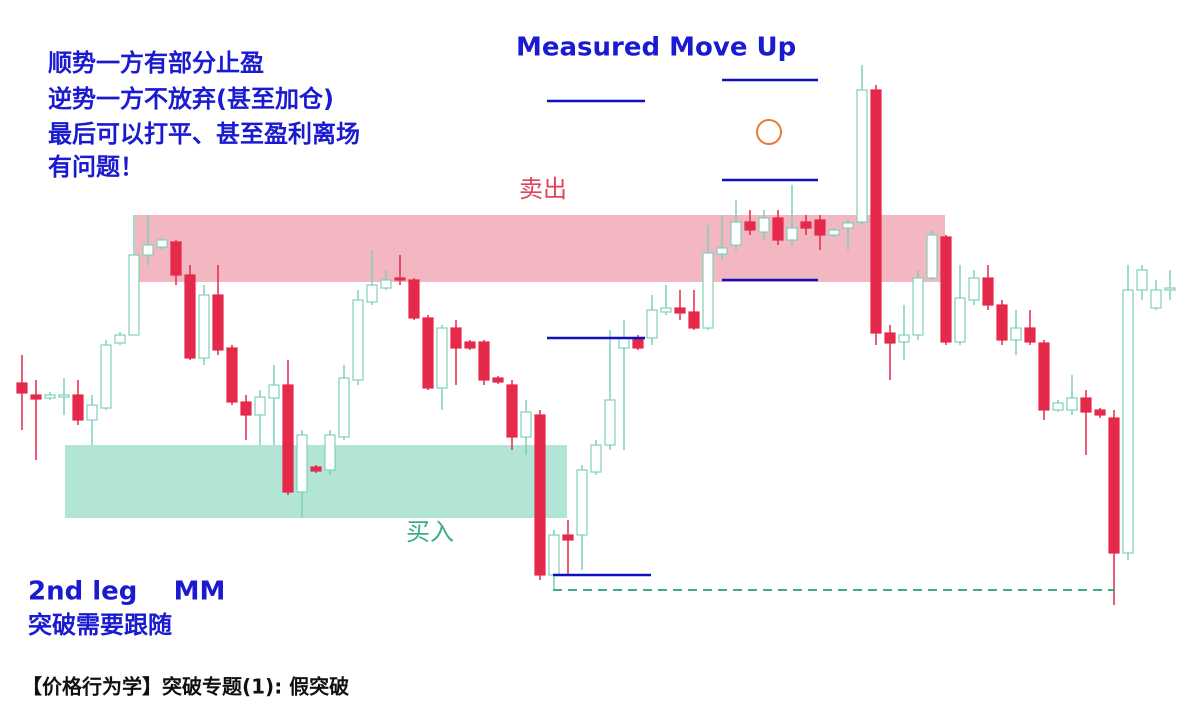 Image resolution: width=1192 pixels, height=713 pixels. What do you see at coordinates (204, 134) in the screenshot?
I see `annotation: 最后可以打平、甚至盈利离场` at bounding box center [204, 134].